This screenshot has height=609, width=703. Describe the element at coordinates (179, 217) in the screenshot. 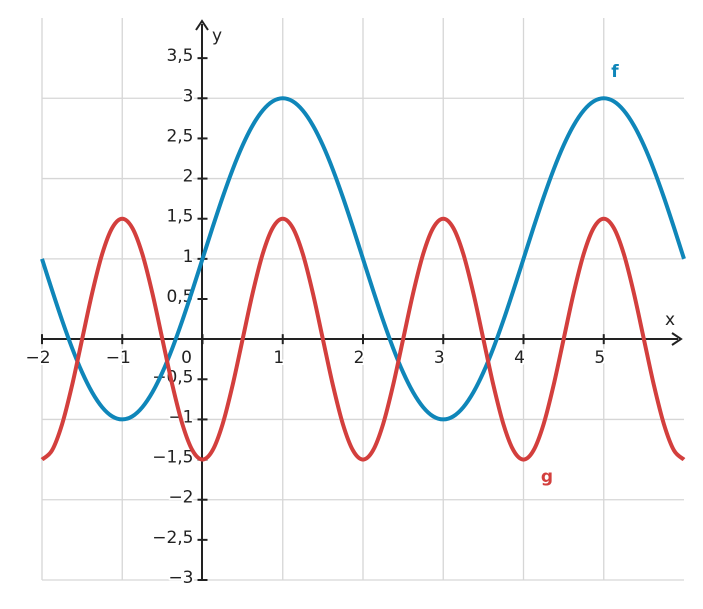

I see `y-tick-label: 1,5` at that location.